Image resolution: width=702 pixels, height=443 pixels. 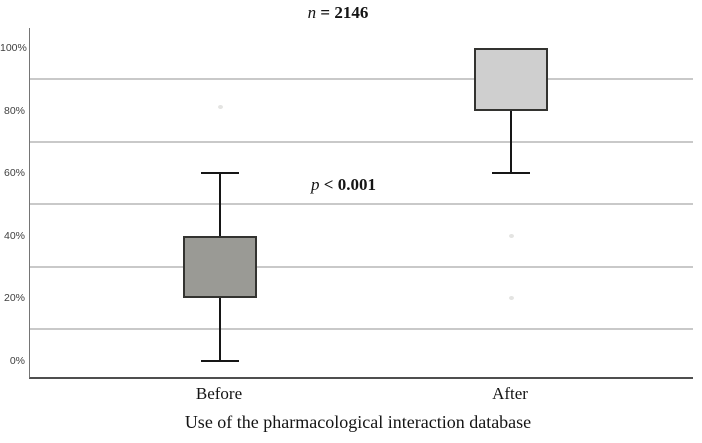 I want to click on y-tick-label-40: 40%, so click(x=14, y=235).